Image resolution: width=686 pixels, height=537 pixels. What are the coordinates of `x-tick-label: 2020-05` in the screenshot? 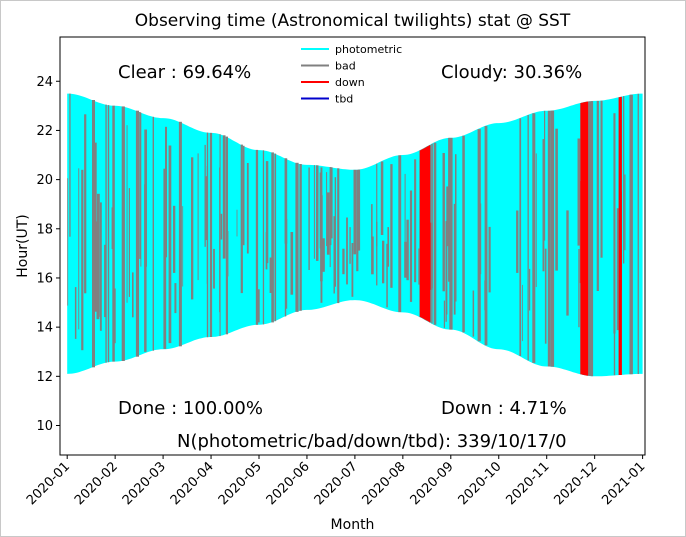 It's located at (240, 483).